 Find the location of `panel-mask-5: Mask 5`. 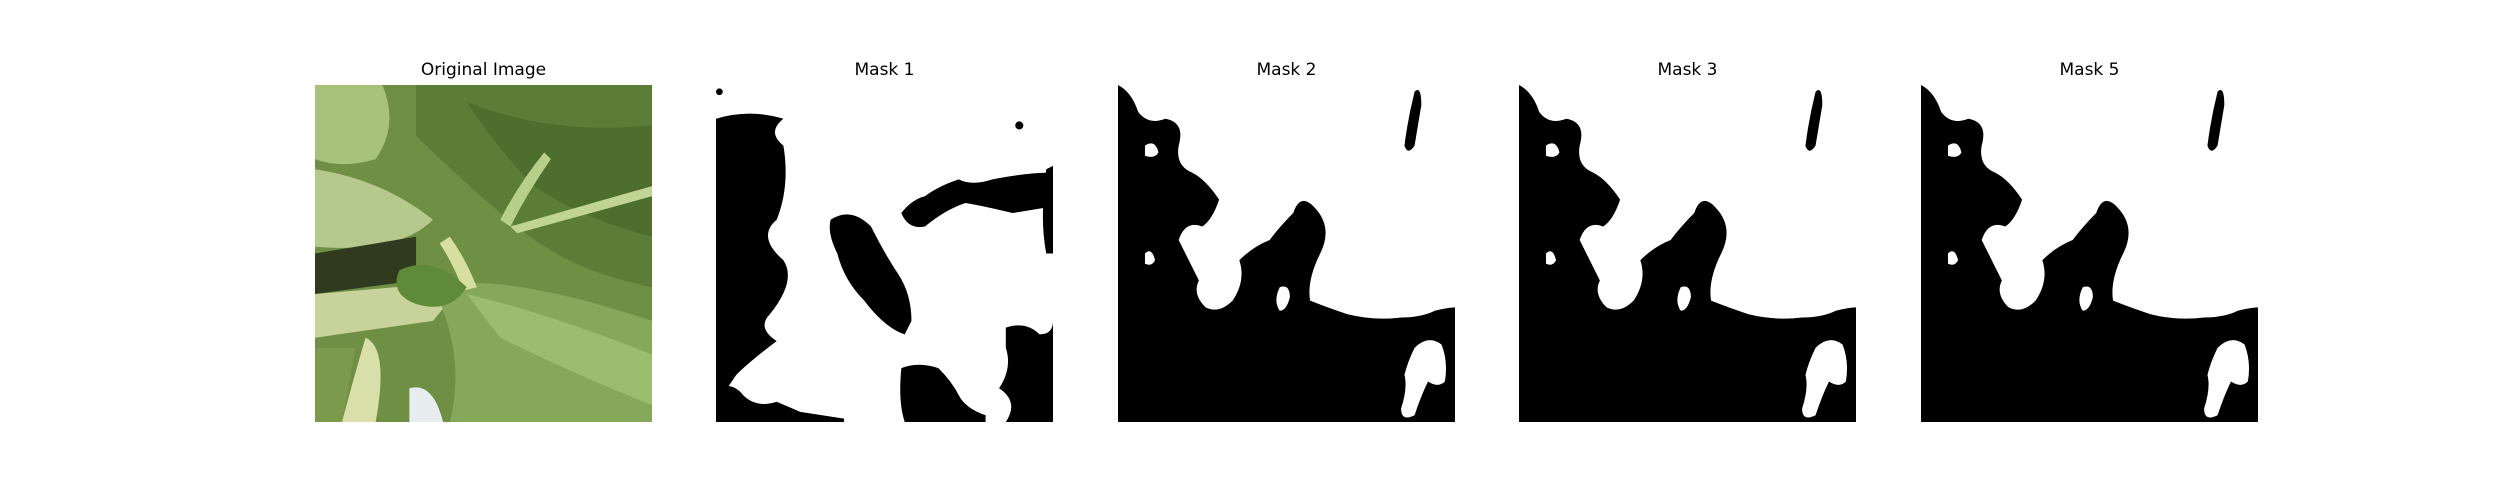

panel-mask-5: Mask 5 is located at coordinates (2089, 250).